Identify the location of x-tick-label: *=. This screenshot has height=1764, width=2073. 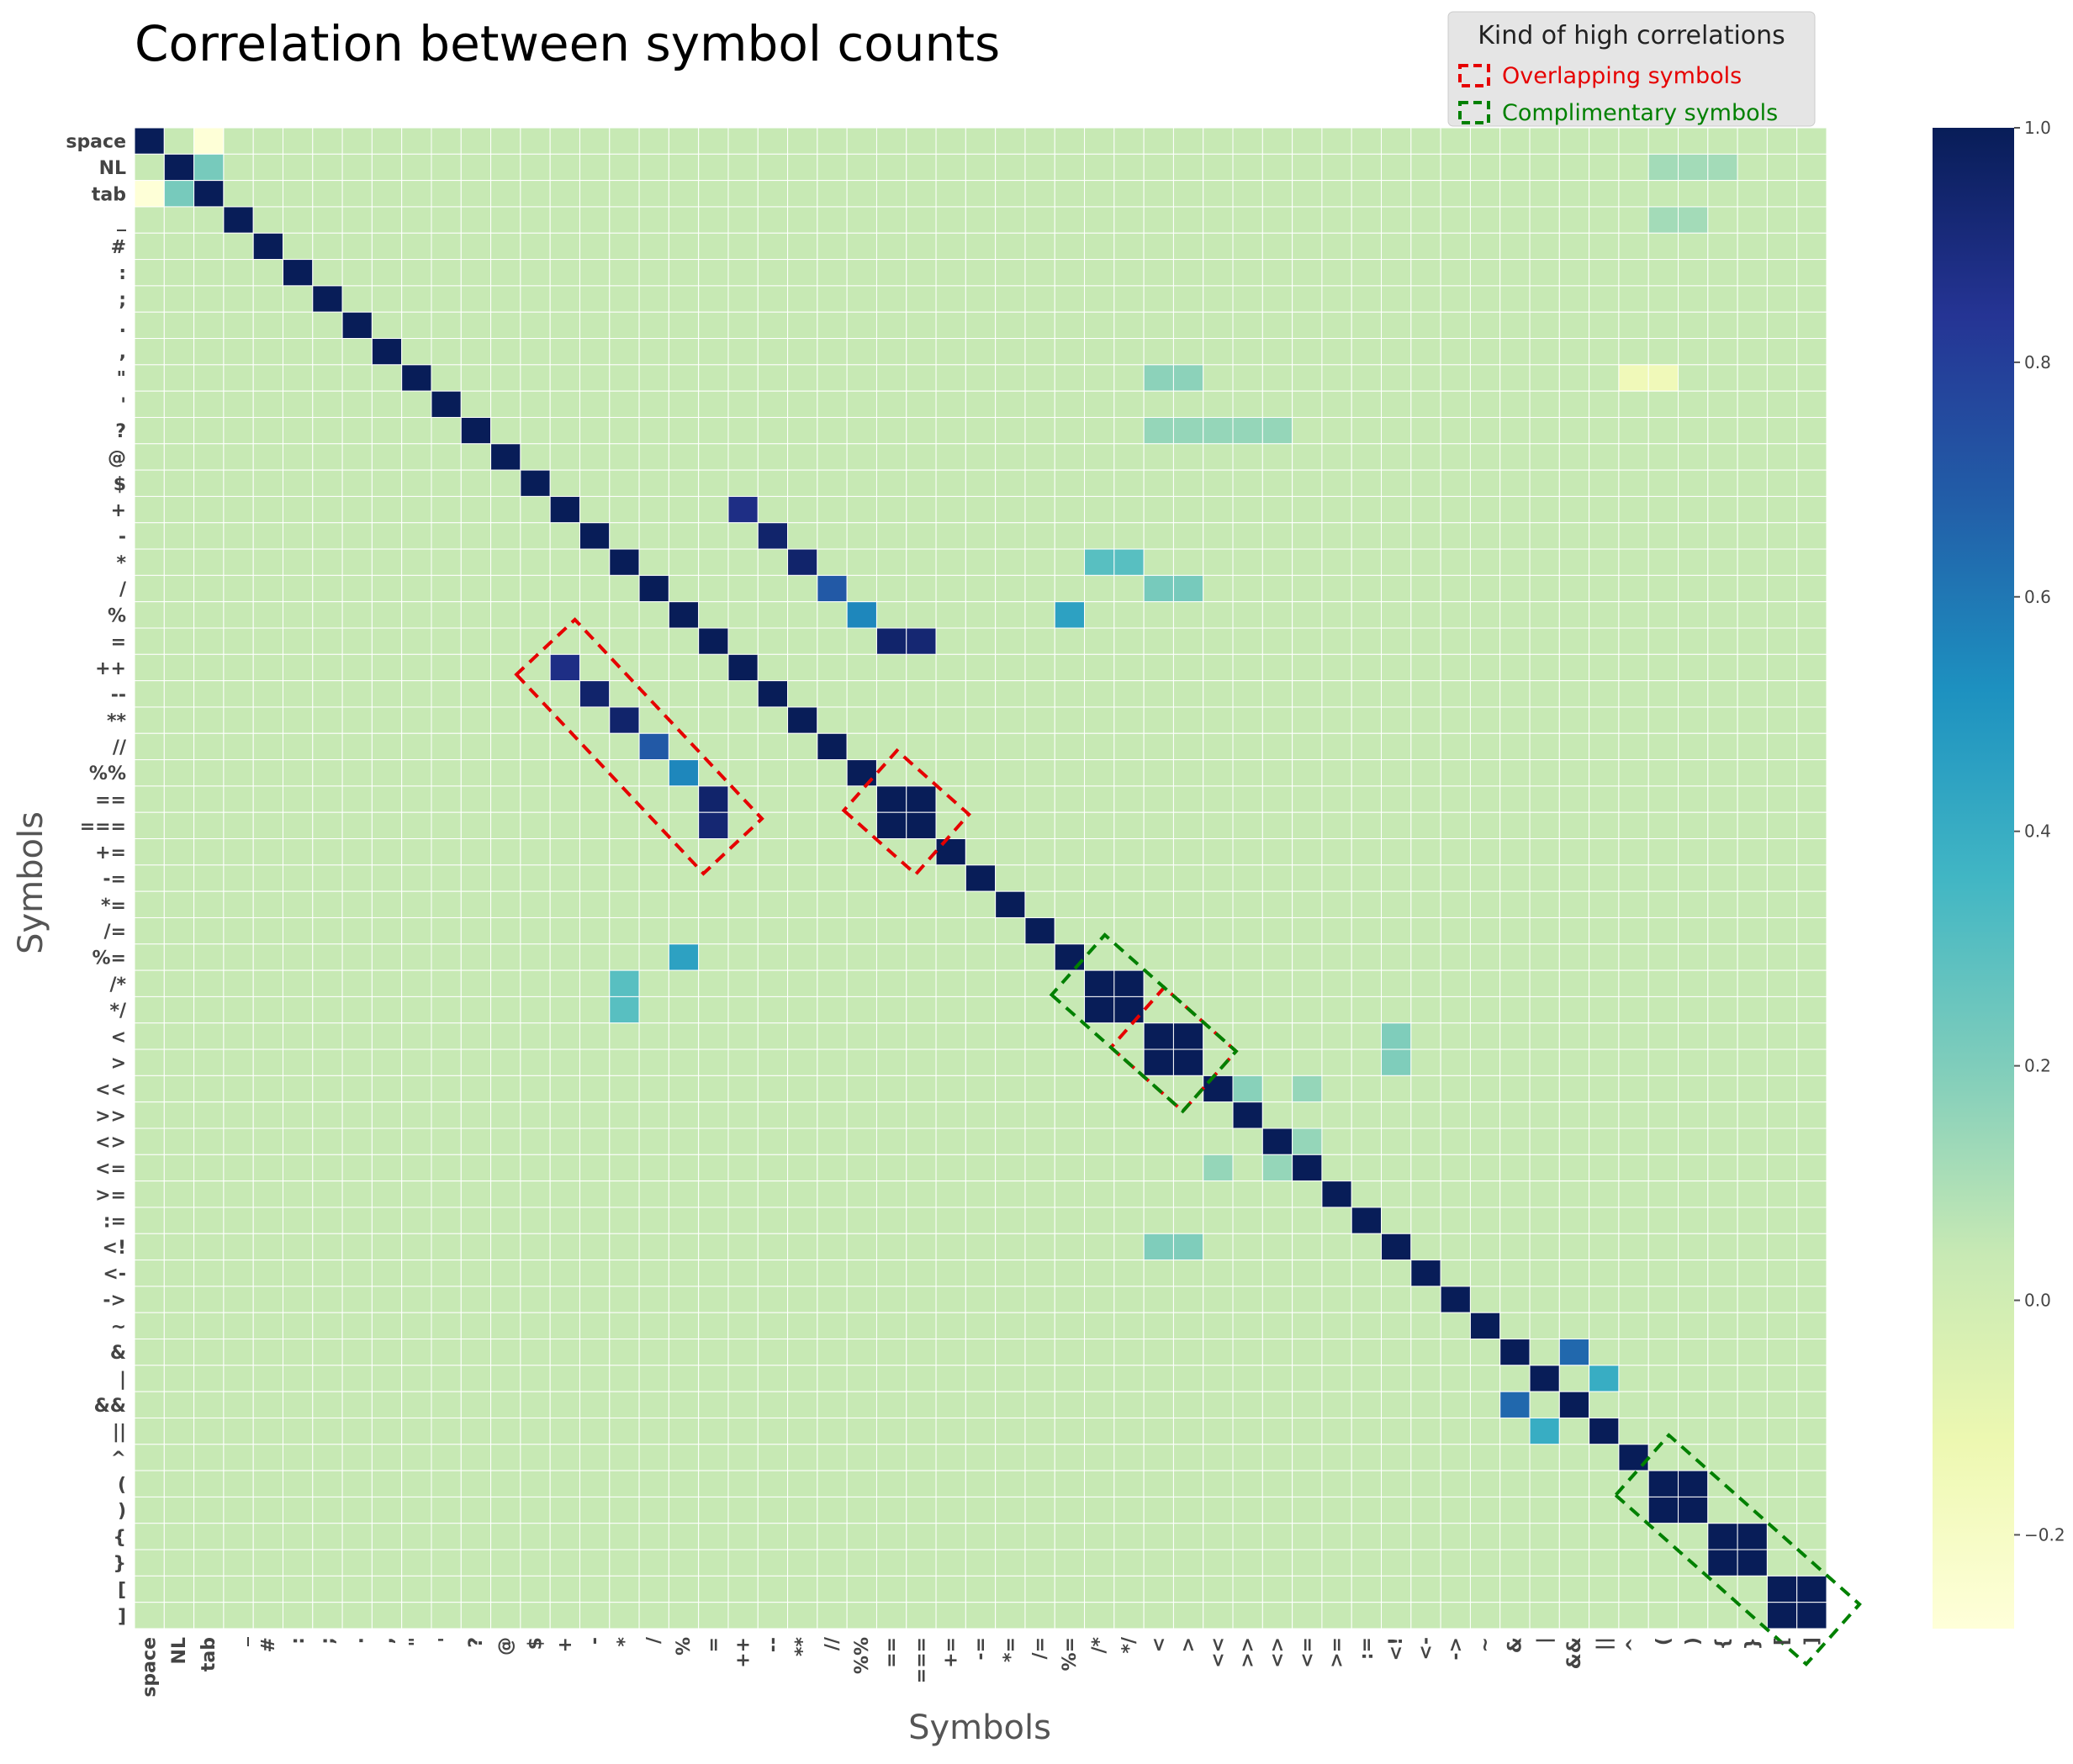
(1011, 1649).